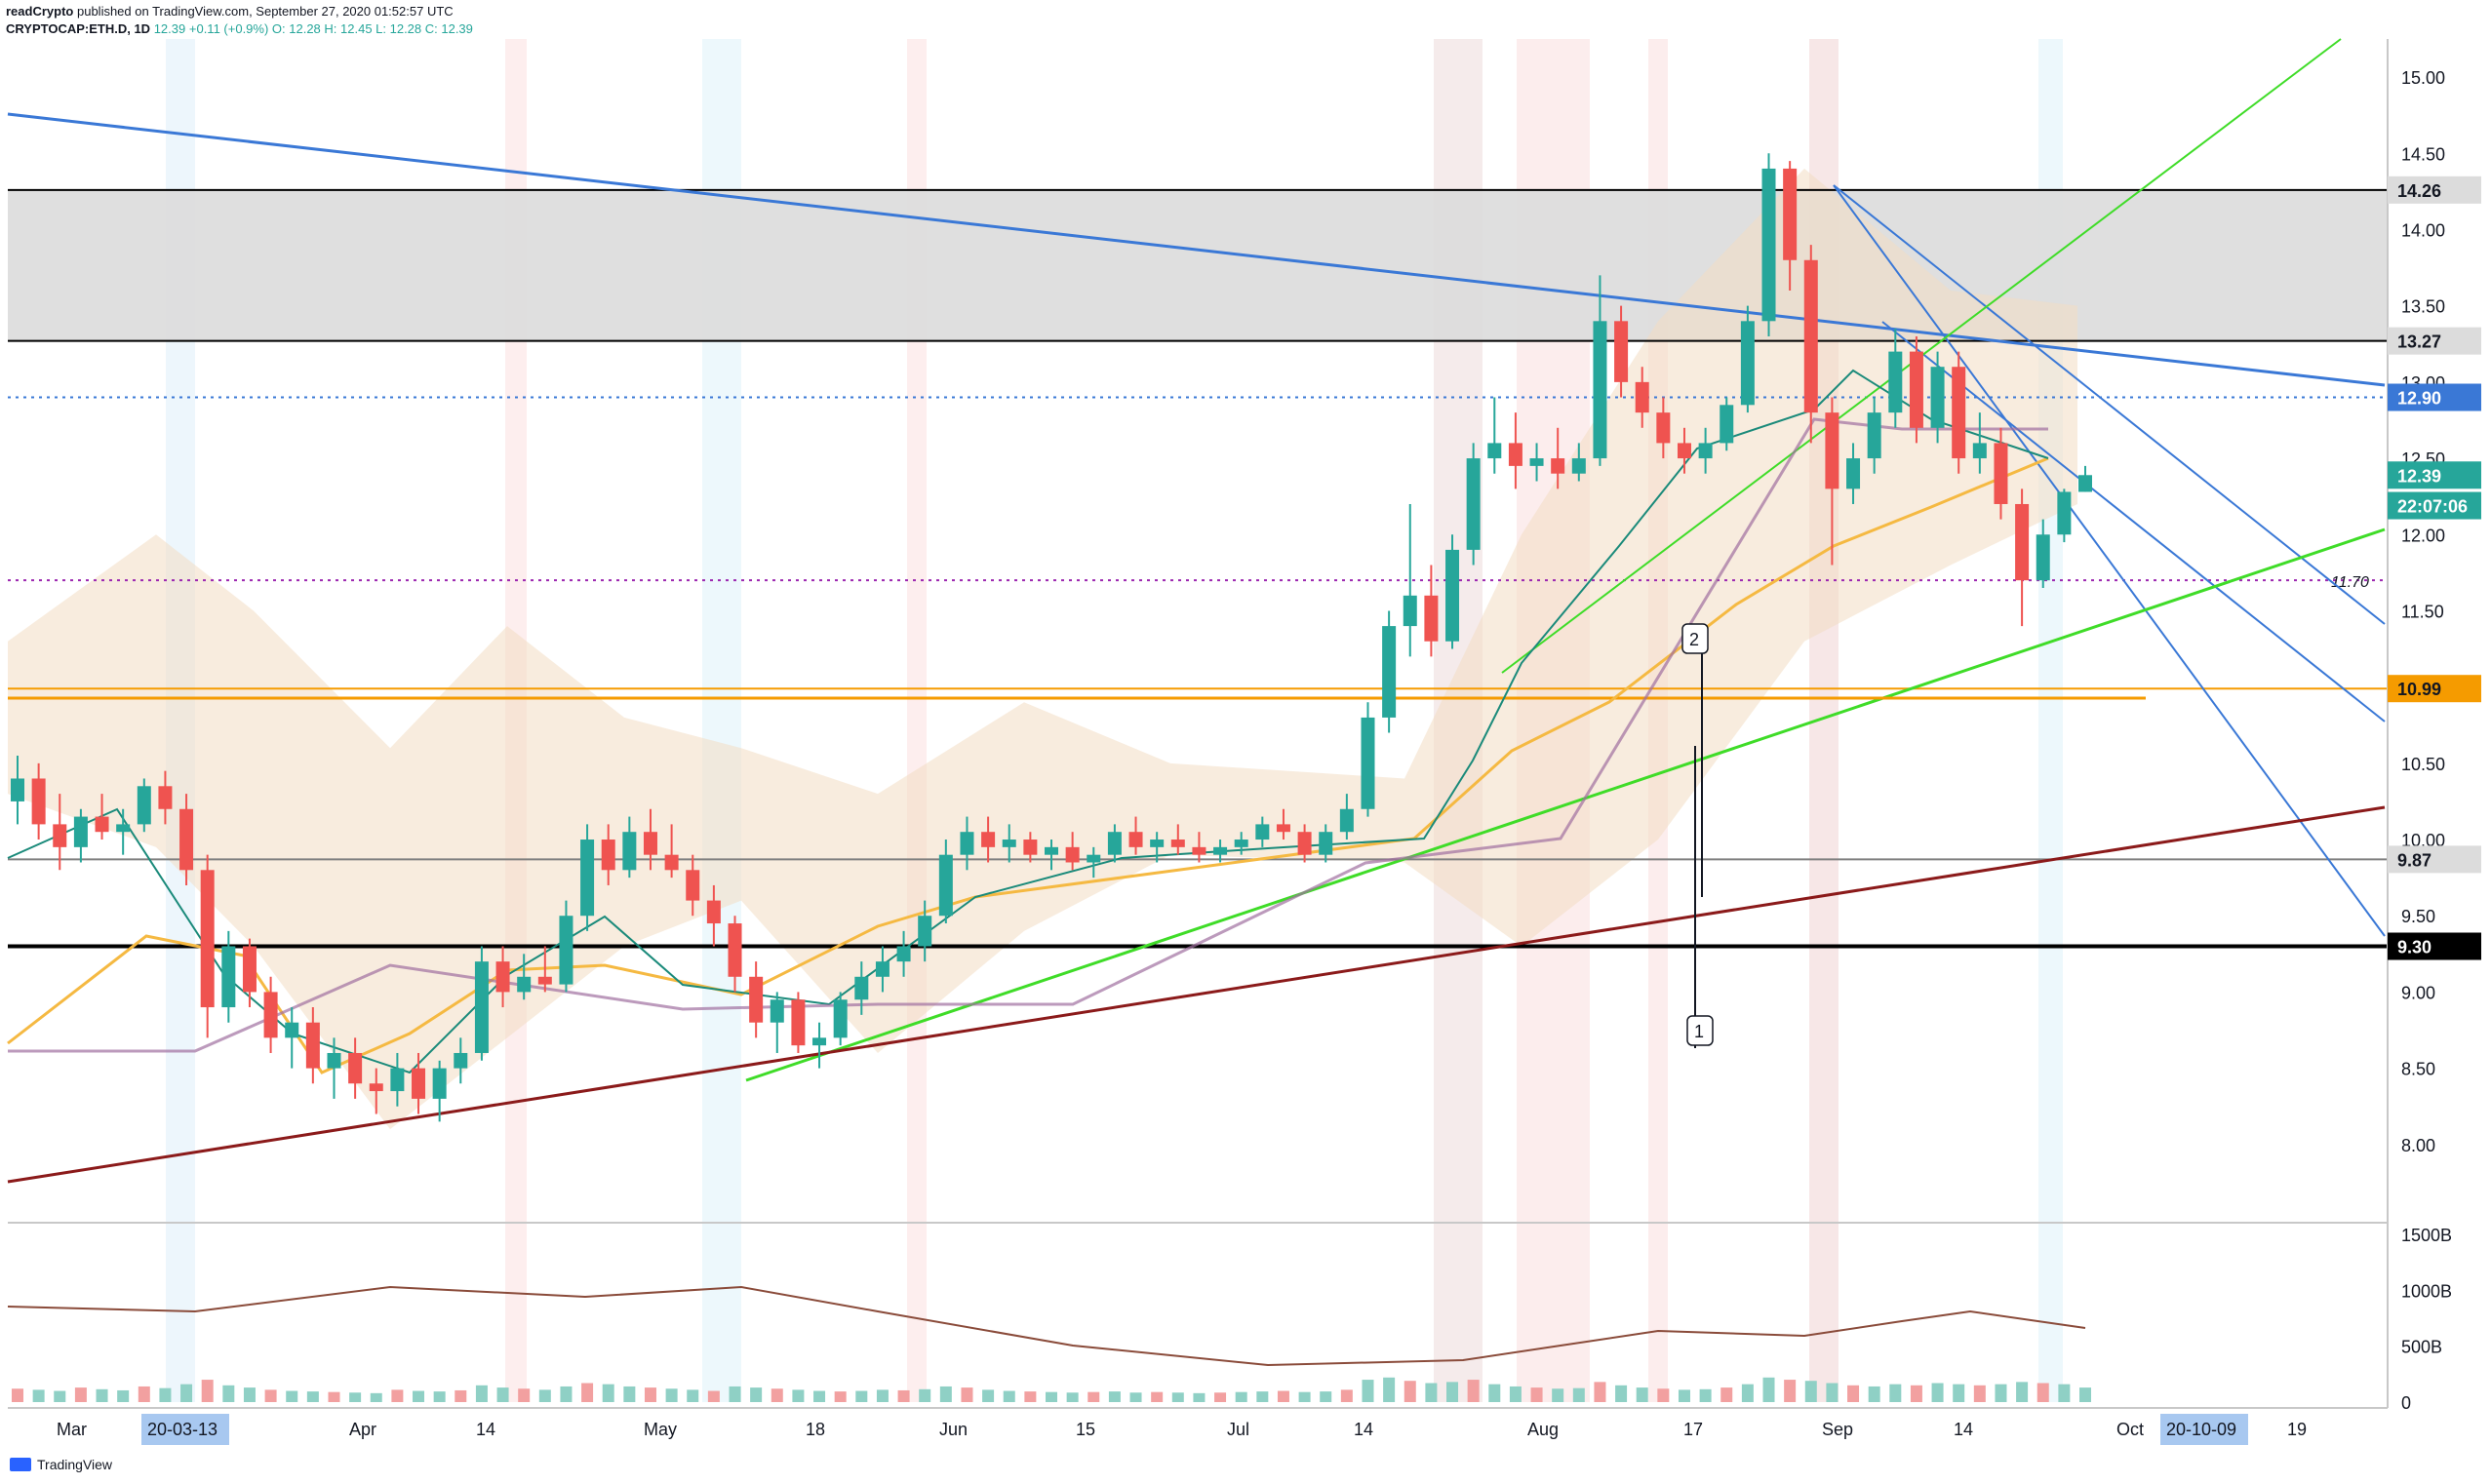 The width and height of the screenshot is (2491, 1484). Describe the element at coordinates (2350, 582) in the screenshot. I see `level-label: 11.70` at that location.